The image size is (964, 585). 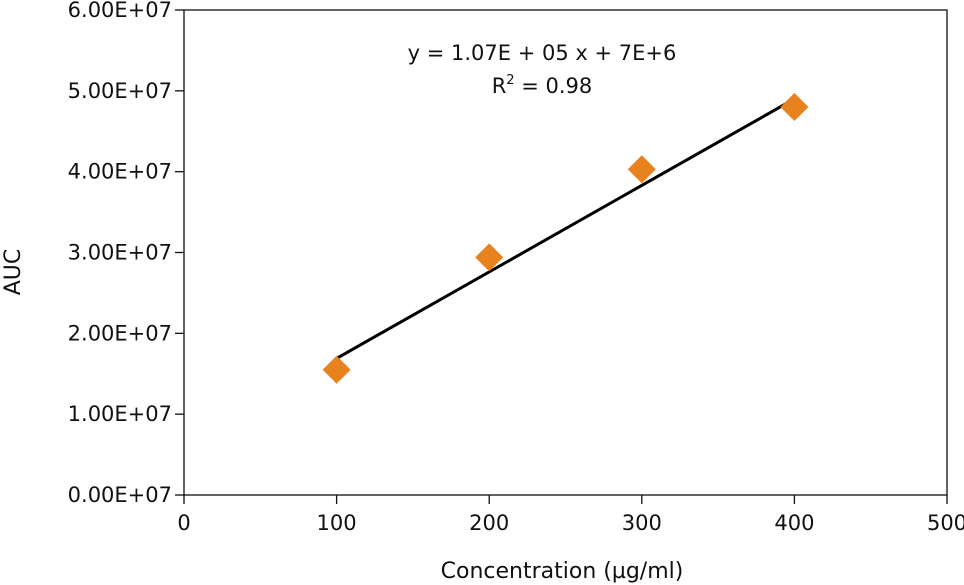 I want to click on r2-annotation: R2 = 0.98, so click(x=542, y=85).